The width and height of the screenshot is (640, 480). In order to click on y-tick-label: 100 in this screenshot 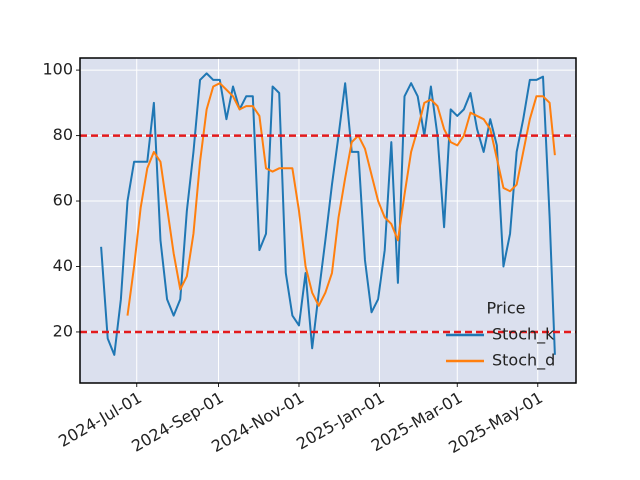, I will do `click(57, 69)`.